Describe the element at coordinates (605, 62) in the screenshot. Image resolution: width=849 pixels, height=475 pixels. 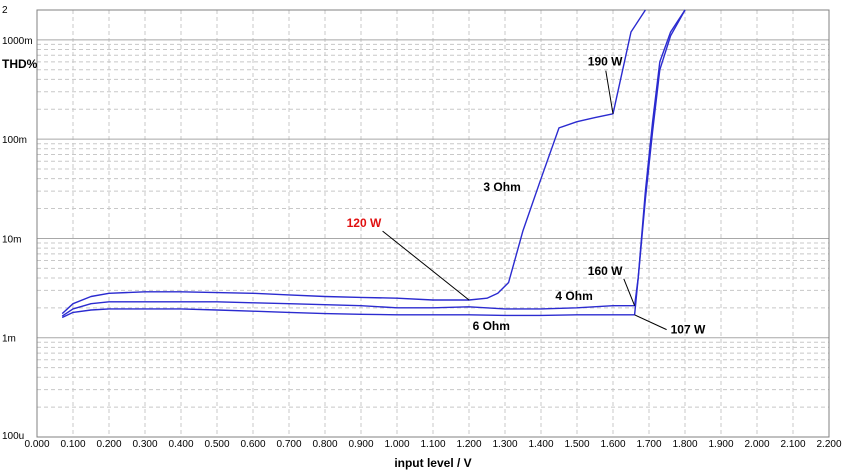
I see `annotation-label-0: 190 W` at that location.